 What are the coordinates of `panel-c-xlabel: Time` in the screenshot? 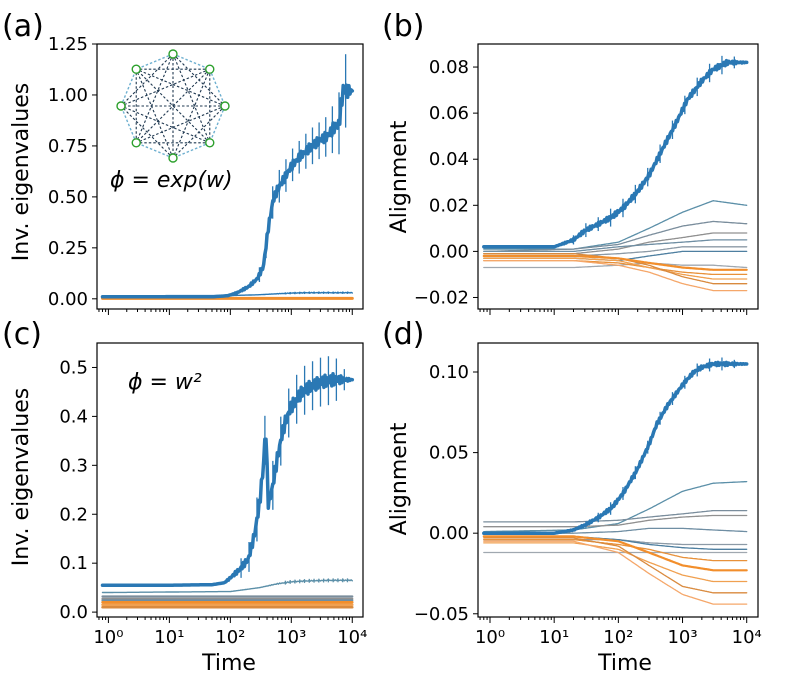 It's located at (228, 663).